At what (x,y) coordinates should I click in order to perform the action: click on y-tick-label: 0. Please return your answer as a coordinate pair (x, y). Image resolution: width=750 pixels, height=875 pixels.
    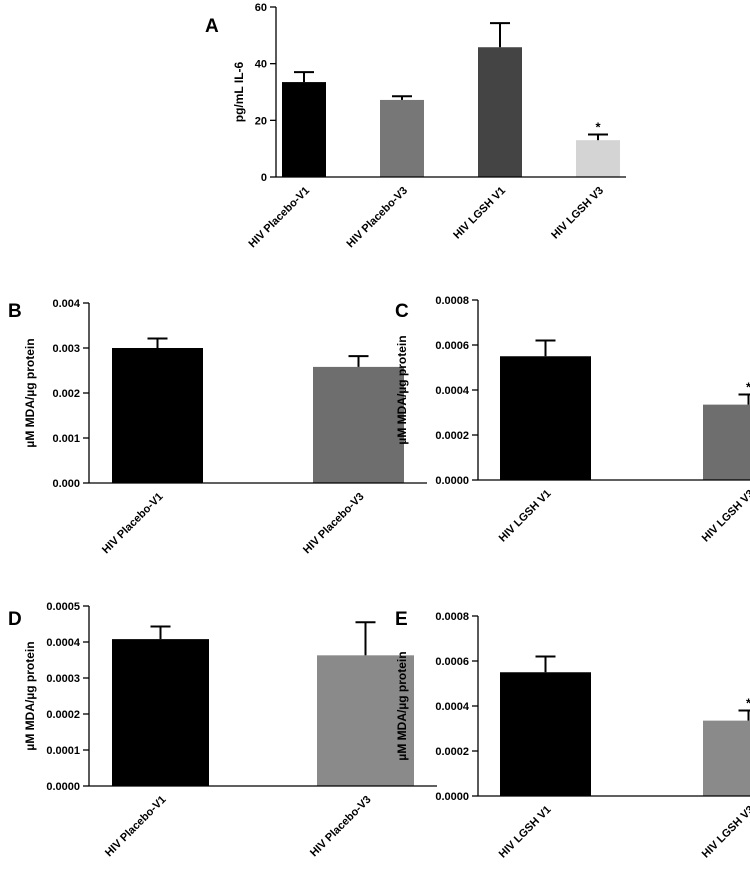
    Looking at the image, I should click on (264, 178).